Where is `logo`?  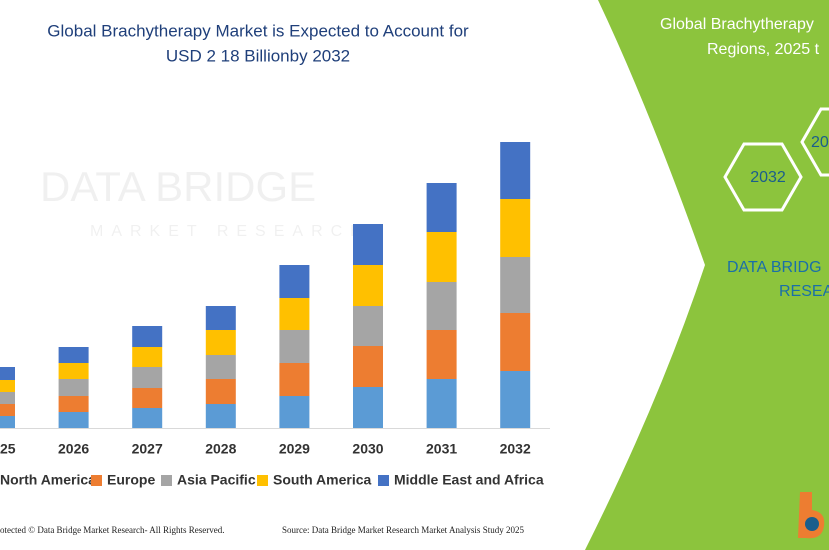 logo is located at coordinates (811, 515).